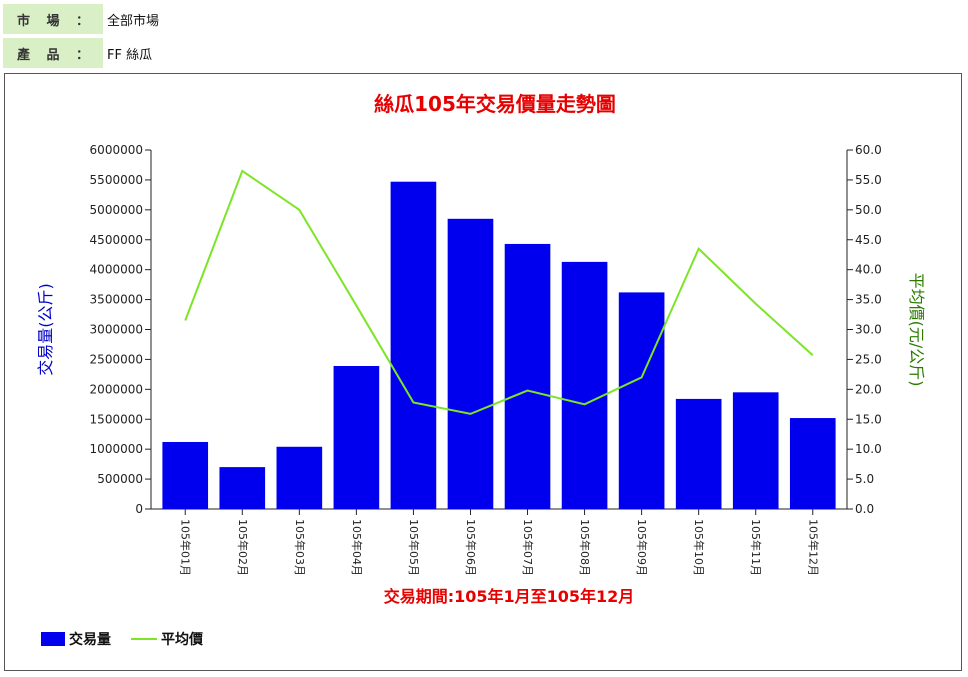 This screenshot has height=677, width=968. I want to click on x-tick-label: 105年05月, so click(414, 547).